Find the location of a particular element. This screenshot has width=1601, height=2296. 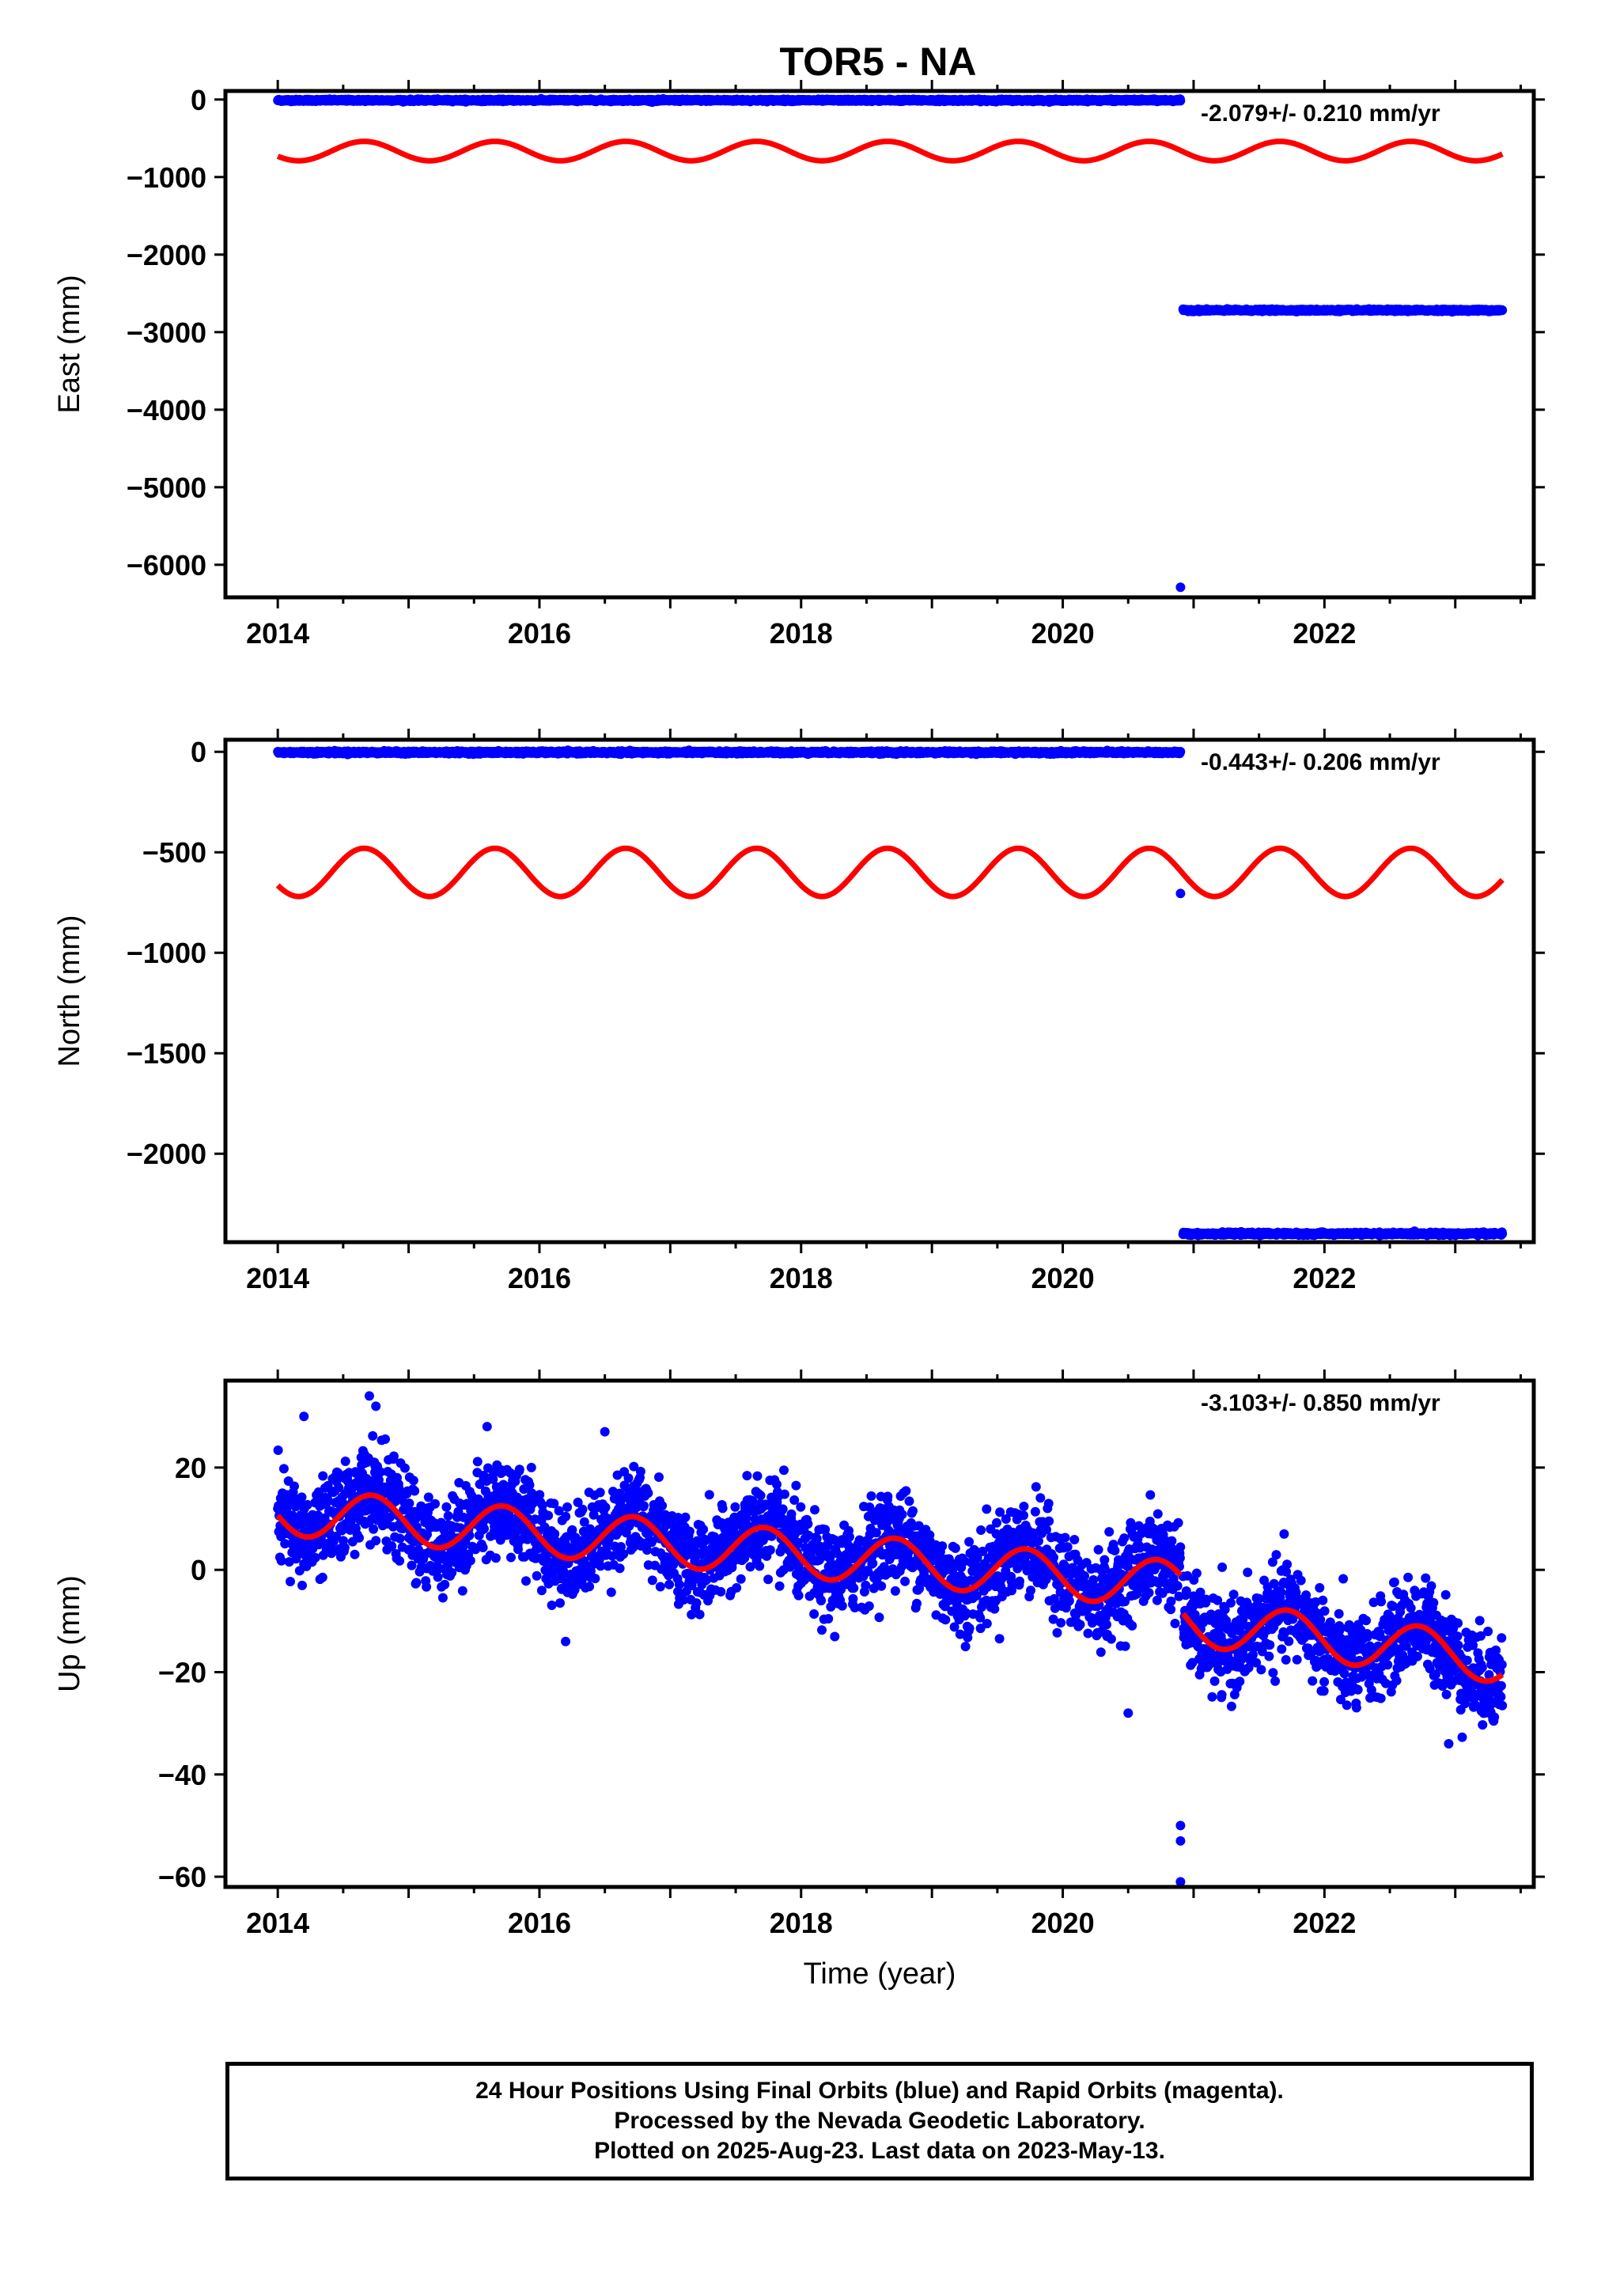

east-y-tick-label: −6000 is located at coordinates (166, 565).